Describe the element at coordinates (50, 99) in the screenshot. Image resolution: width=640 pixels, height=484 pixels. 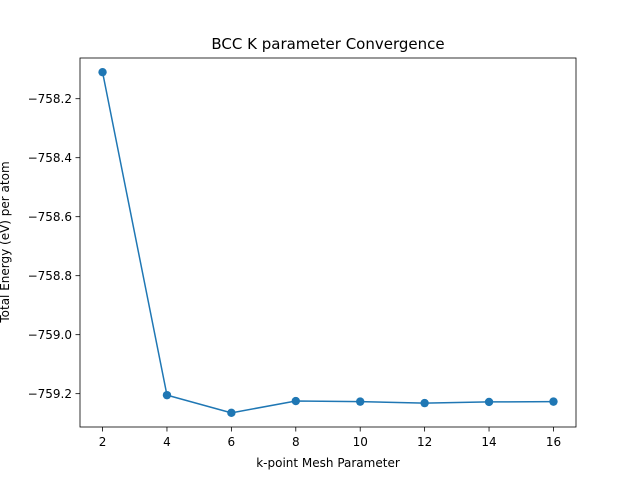
I see `y-tick-label: −758.2` at that location.